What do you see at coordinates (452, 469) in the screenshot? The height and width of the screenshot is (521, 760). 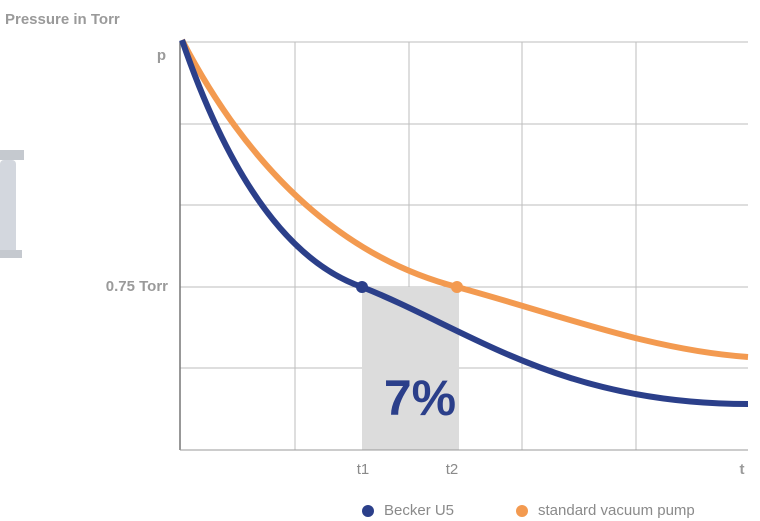 I see `x-mark: t2` at bounding box center [452, 469].